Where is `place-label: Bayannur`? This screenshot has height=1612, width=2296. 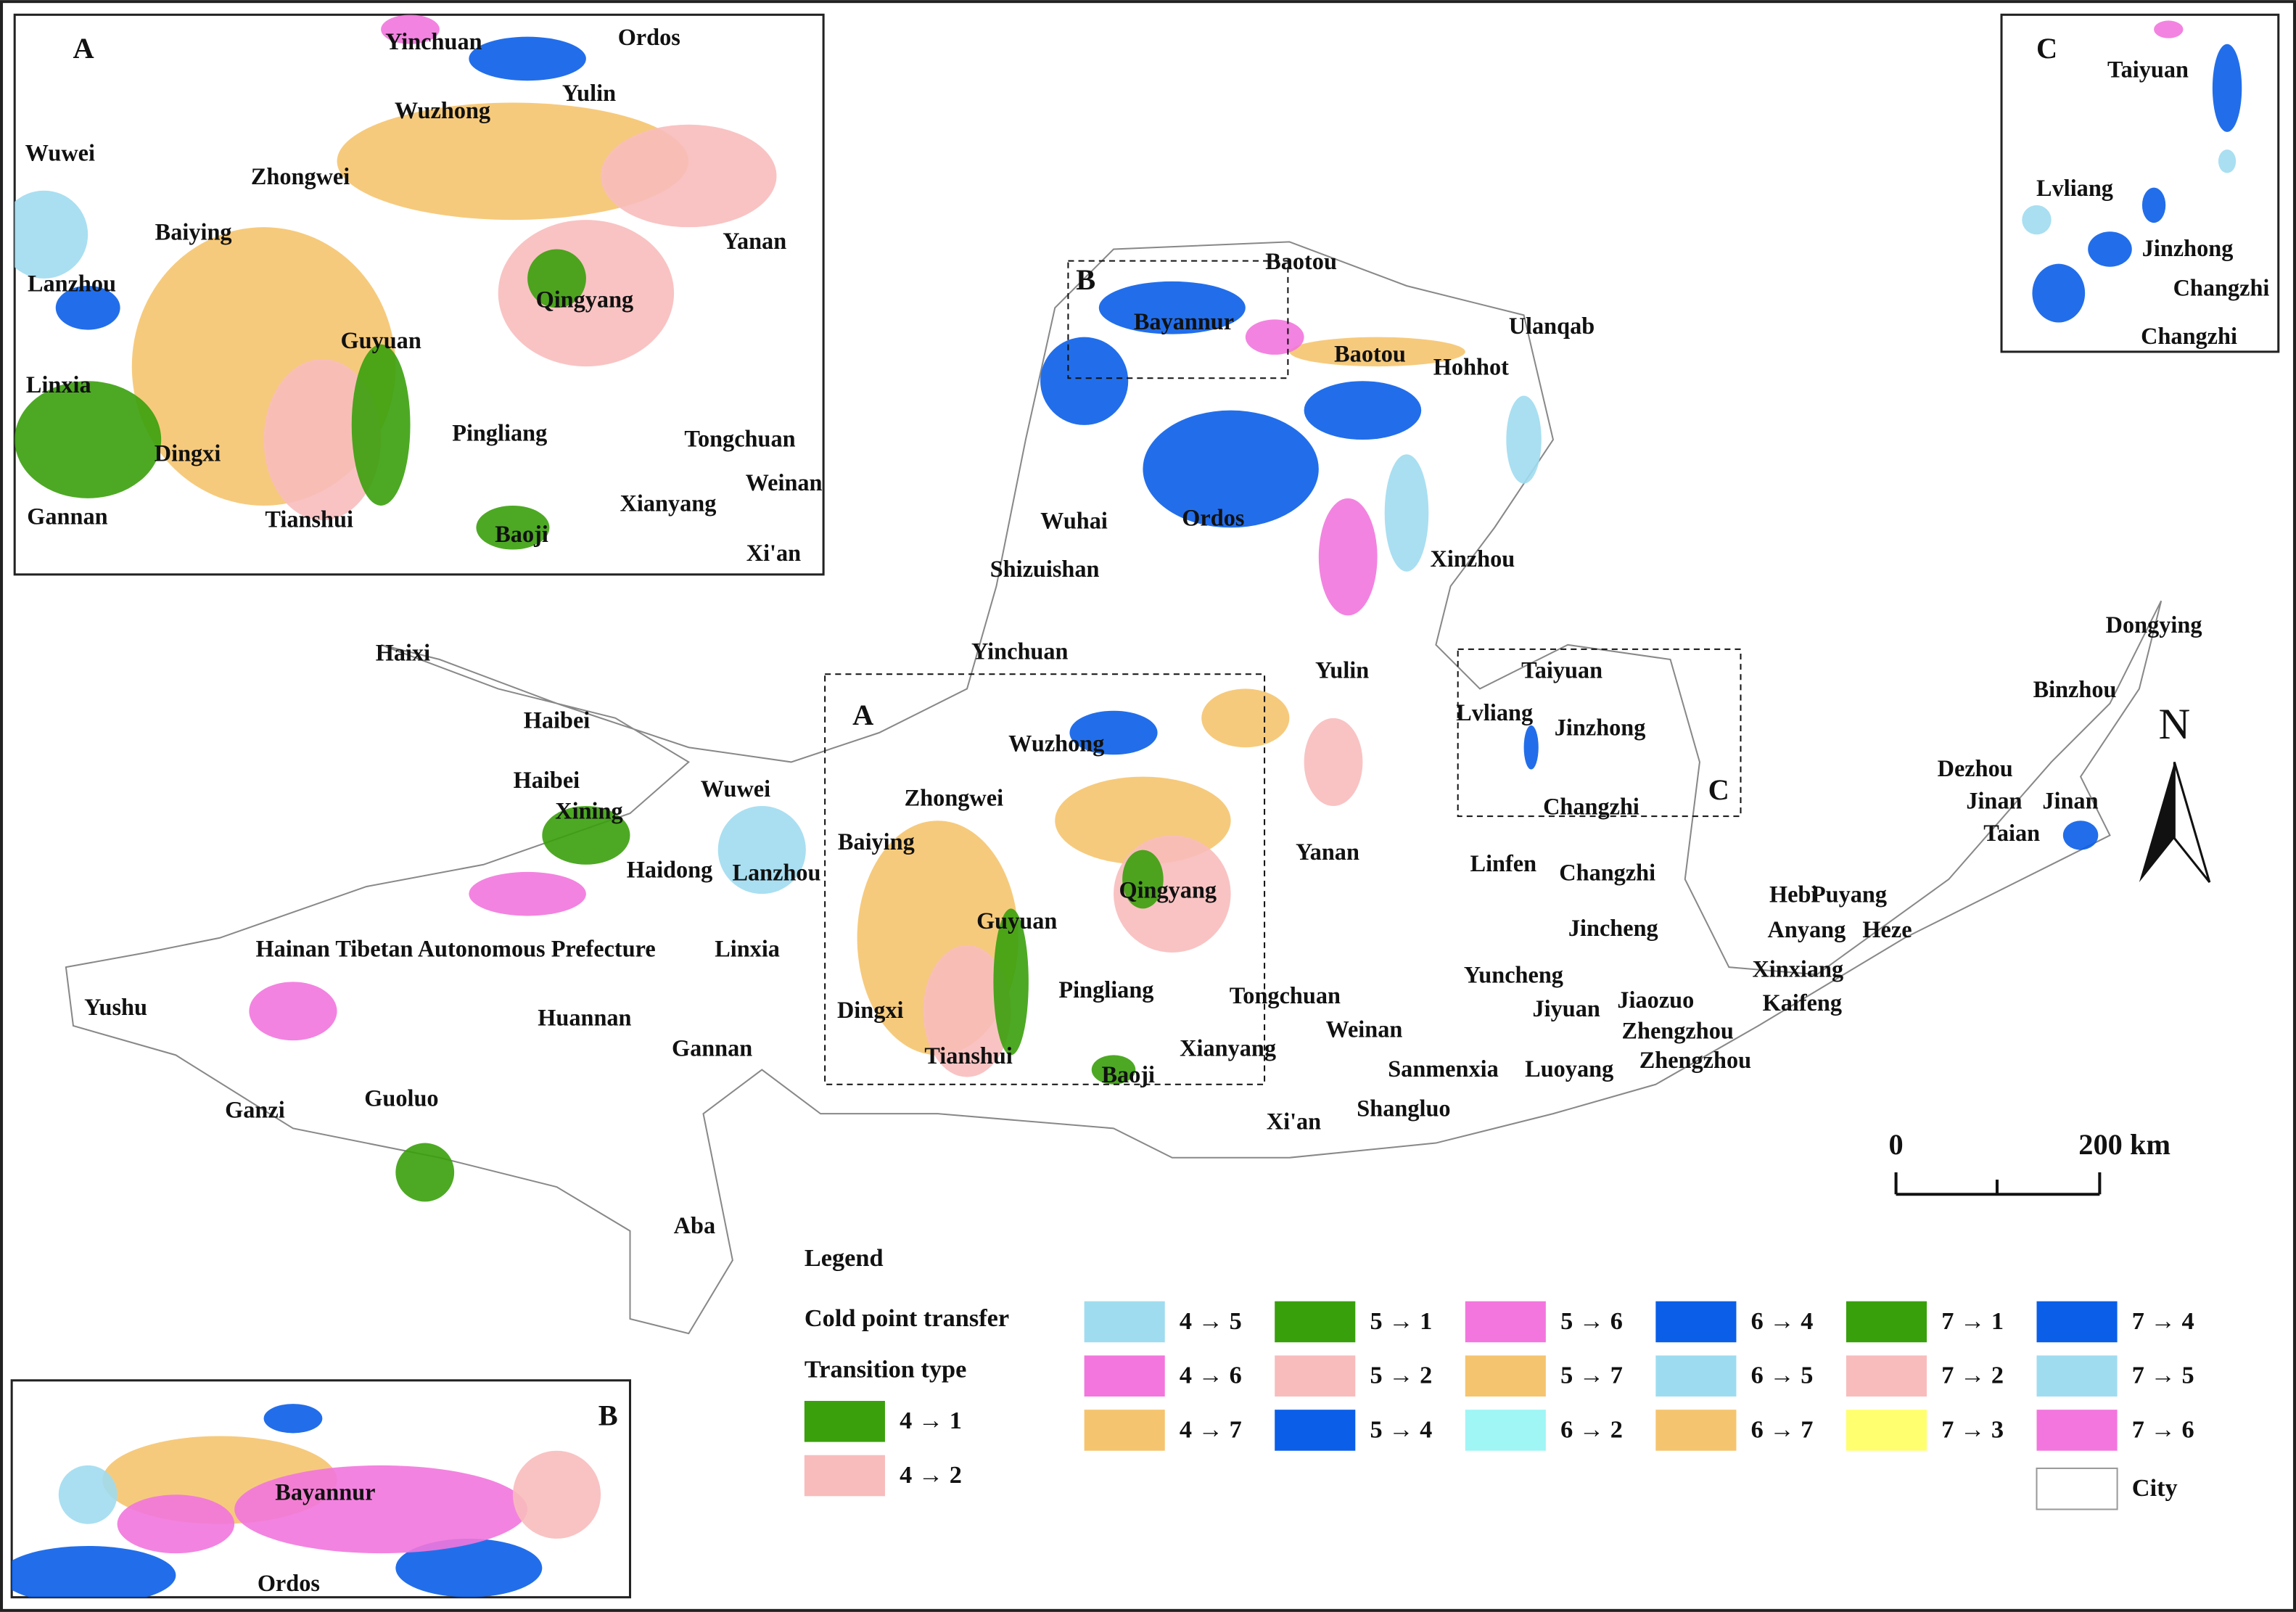
place-label: Bayannur is located at coordinates (325, 1492).